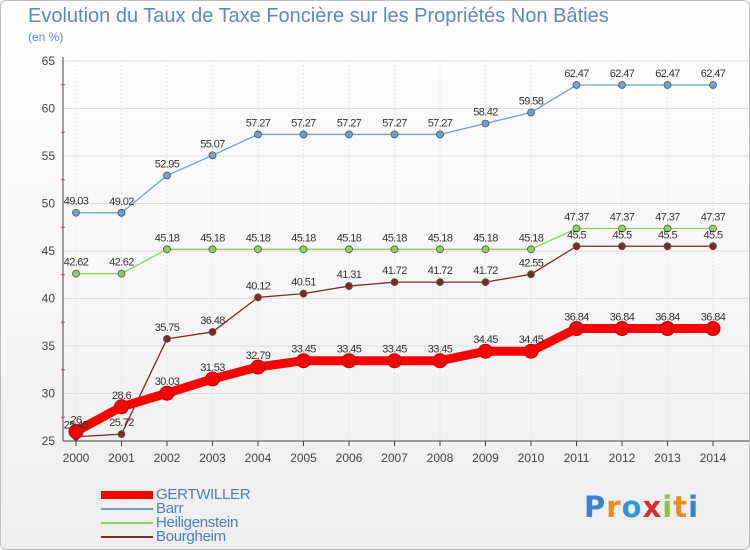 This screenshot has width=750, height=550. I want to click on data-label-bourgheim: 40.12, so click(258, 286).